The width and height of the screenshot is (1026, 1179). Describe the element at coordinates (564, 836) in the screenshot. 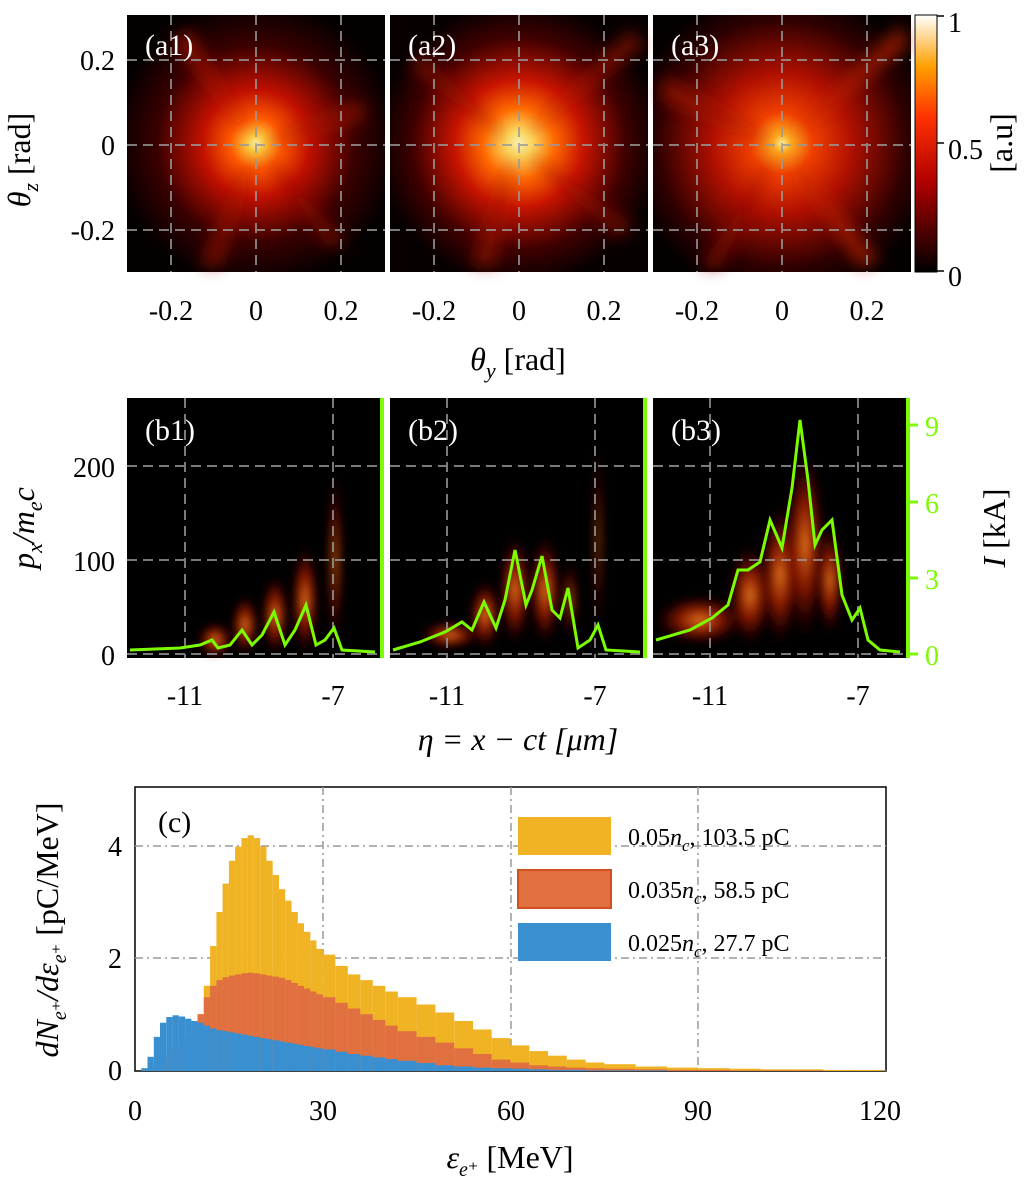

I see `legend-swatch-0.05` at that location.